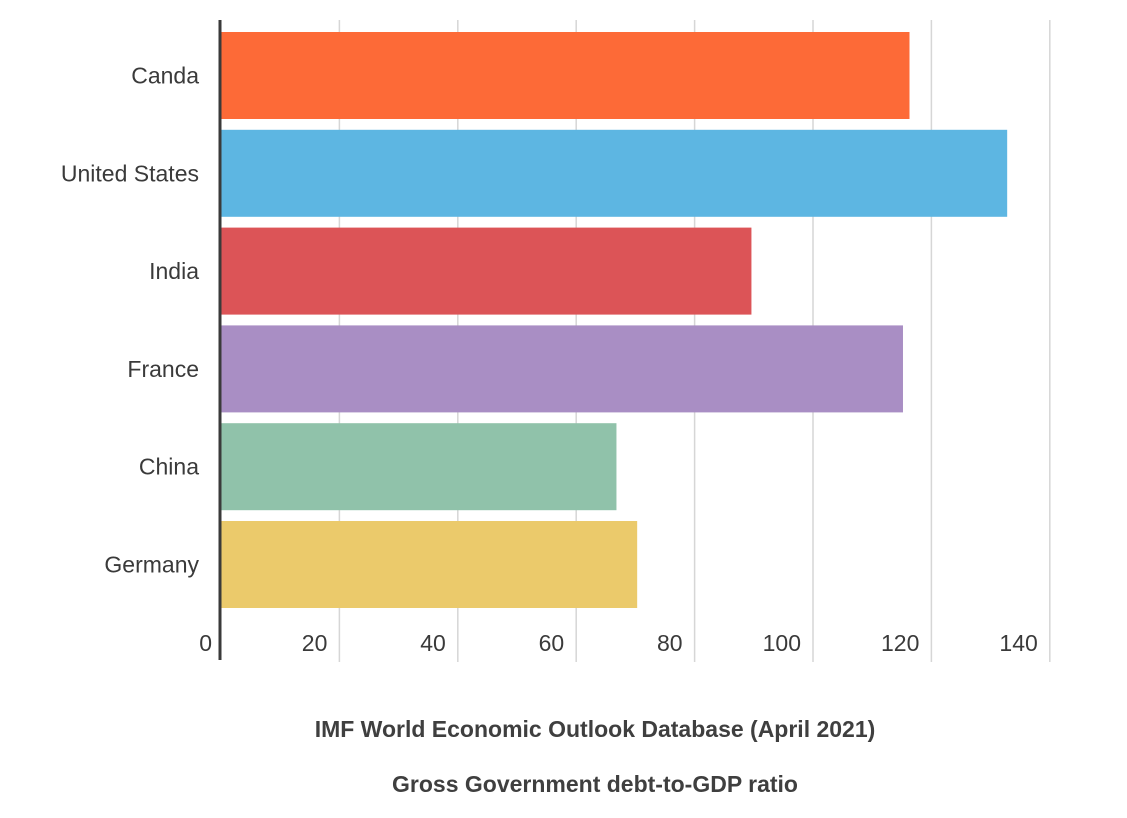 The height and width of the screenshot is (818, 1127). I want to click on category-label-china: China, so click(169, 467).